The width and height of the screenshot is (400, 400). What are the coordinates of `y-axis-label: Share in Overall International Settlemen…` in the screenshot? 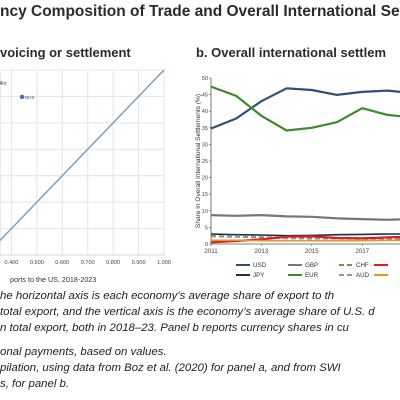 It's located at (198, 161).